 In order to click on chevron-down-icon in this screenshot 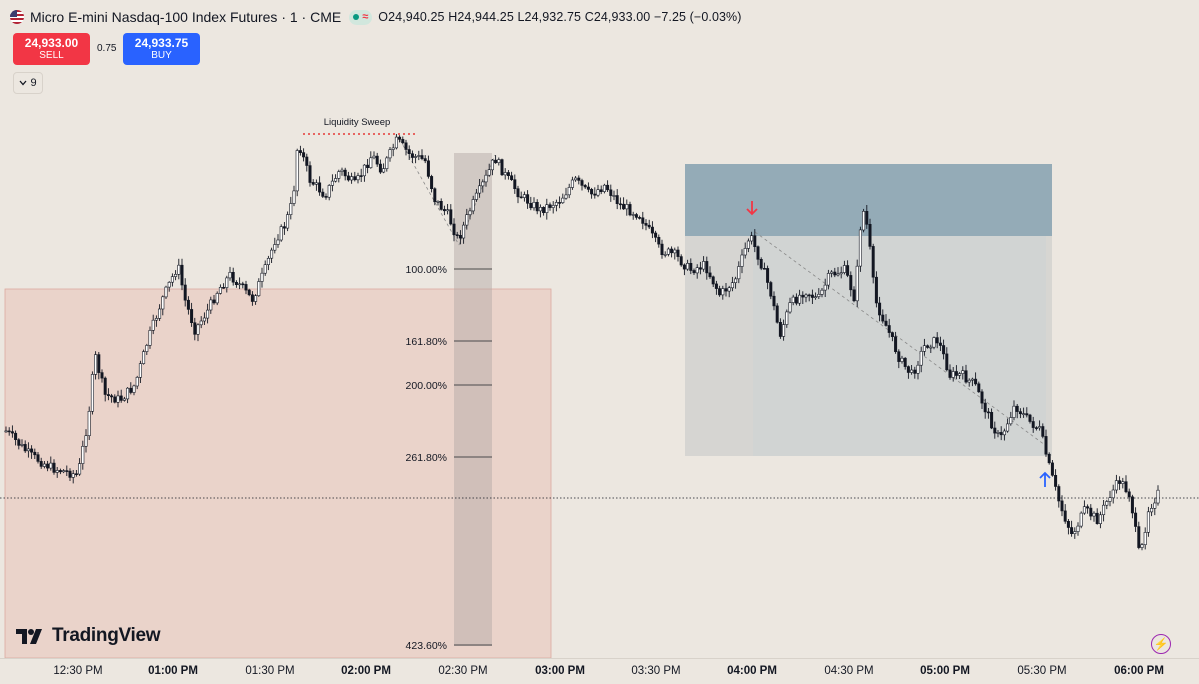, I will do `click(23, 83)`.